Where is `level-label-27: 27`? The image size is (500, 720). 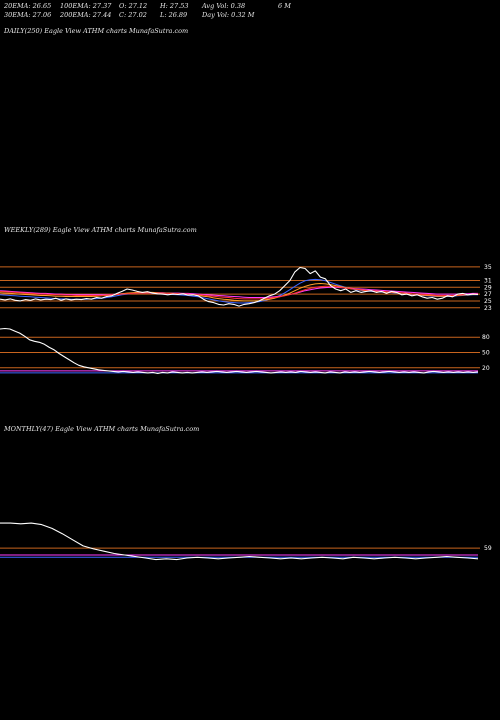
level-label-27: 27 is located at coordinates (488, 294).